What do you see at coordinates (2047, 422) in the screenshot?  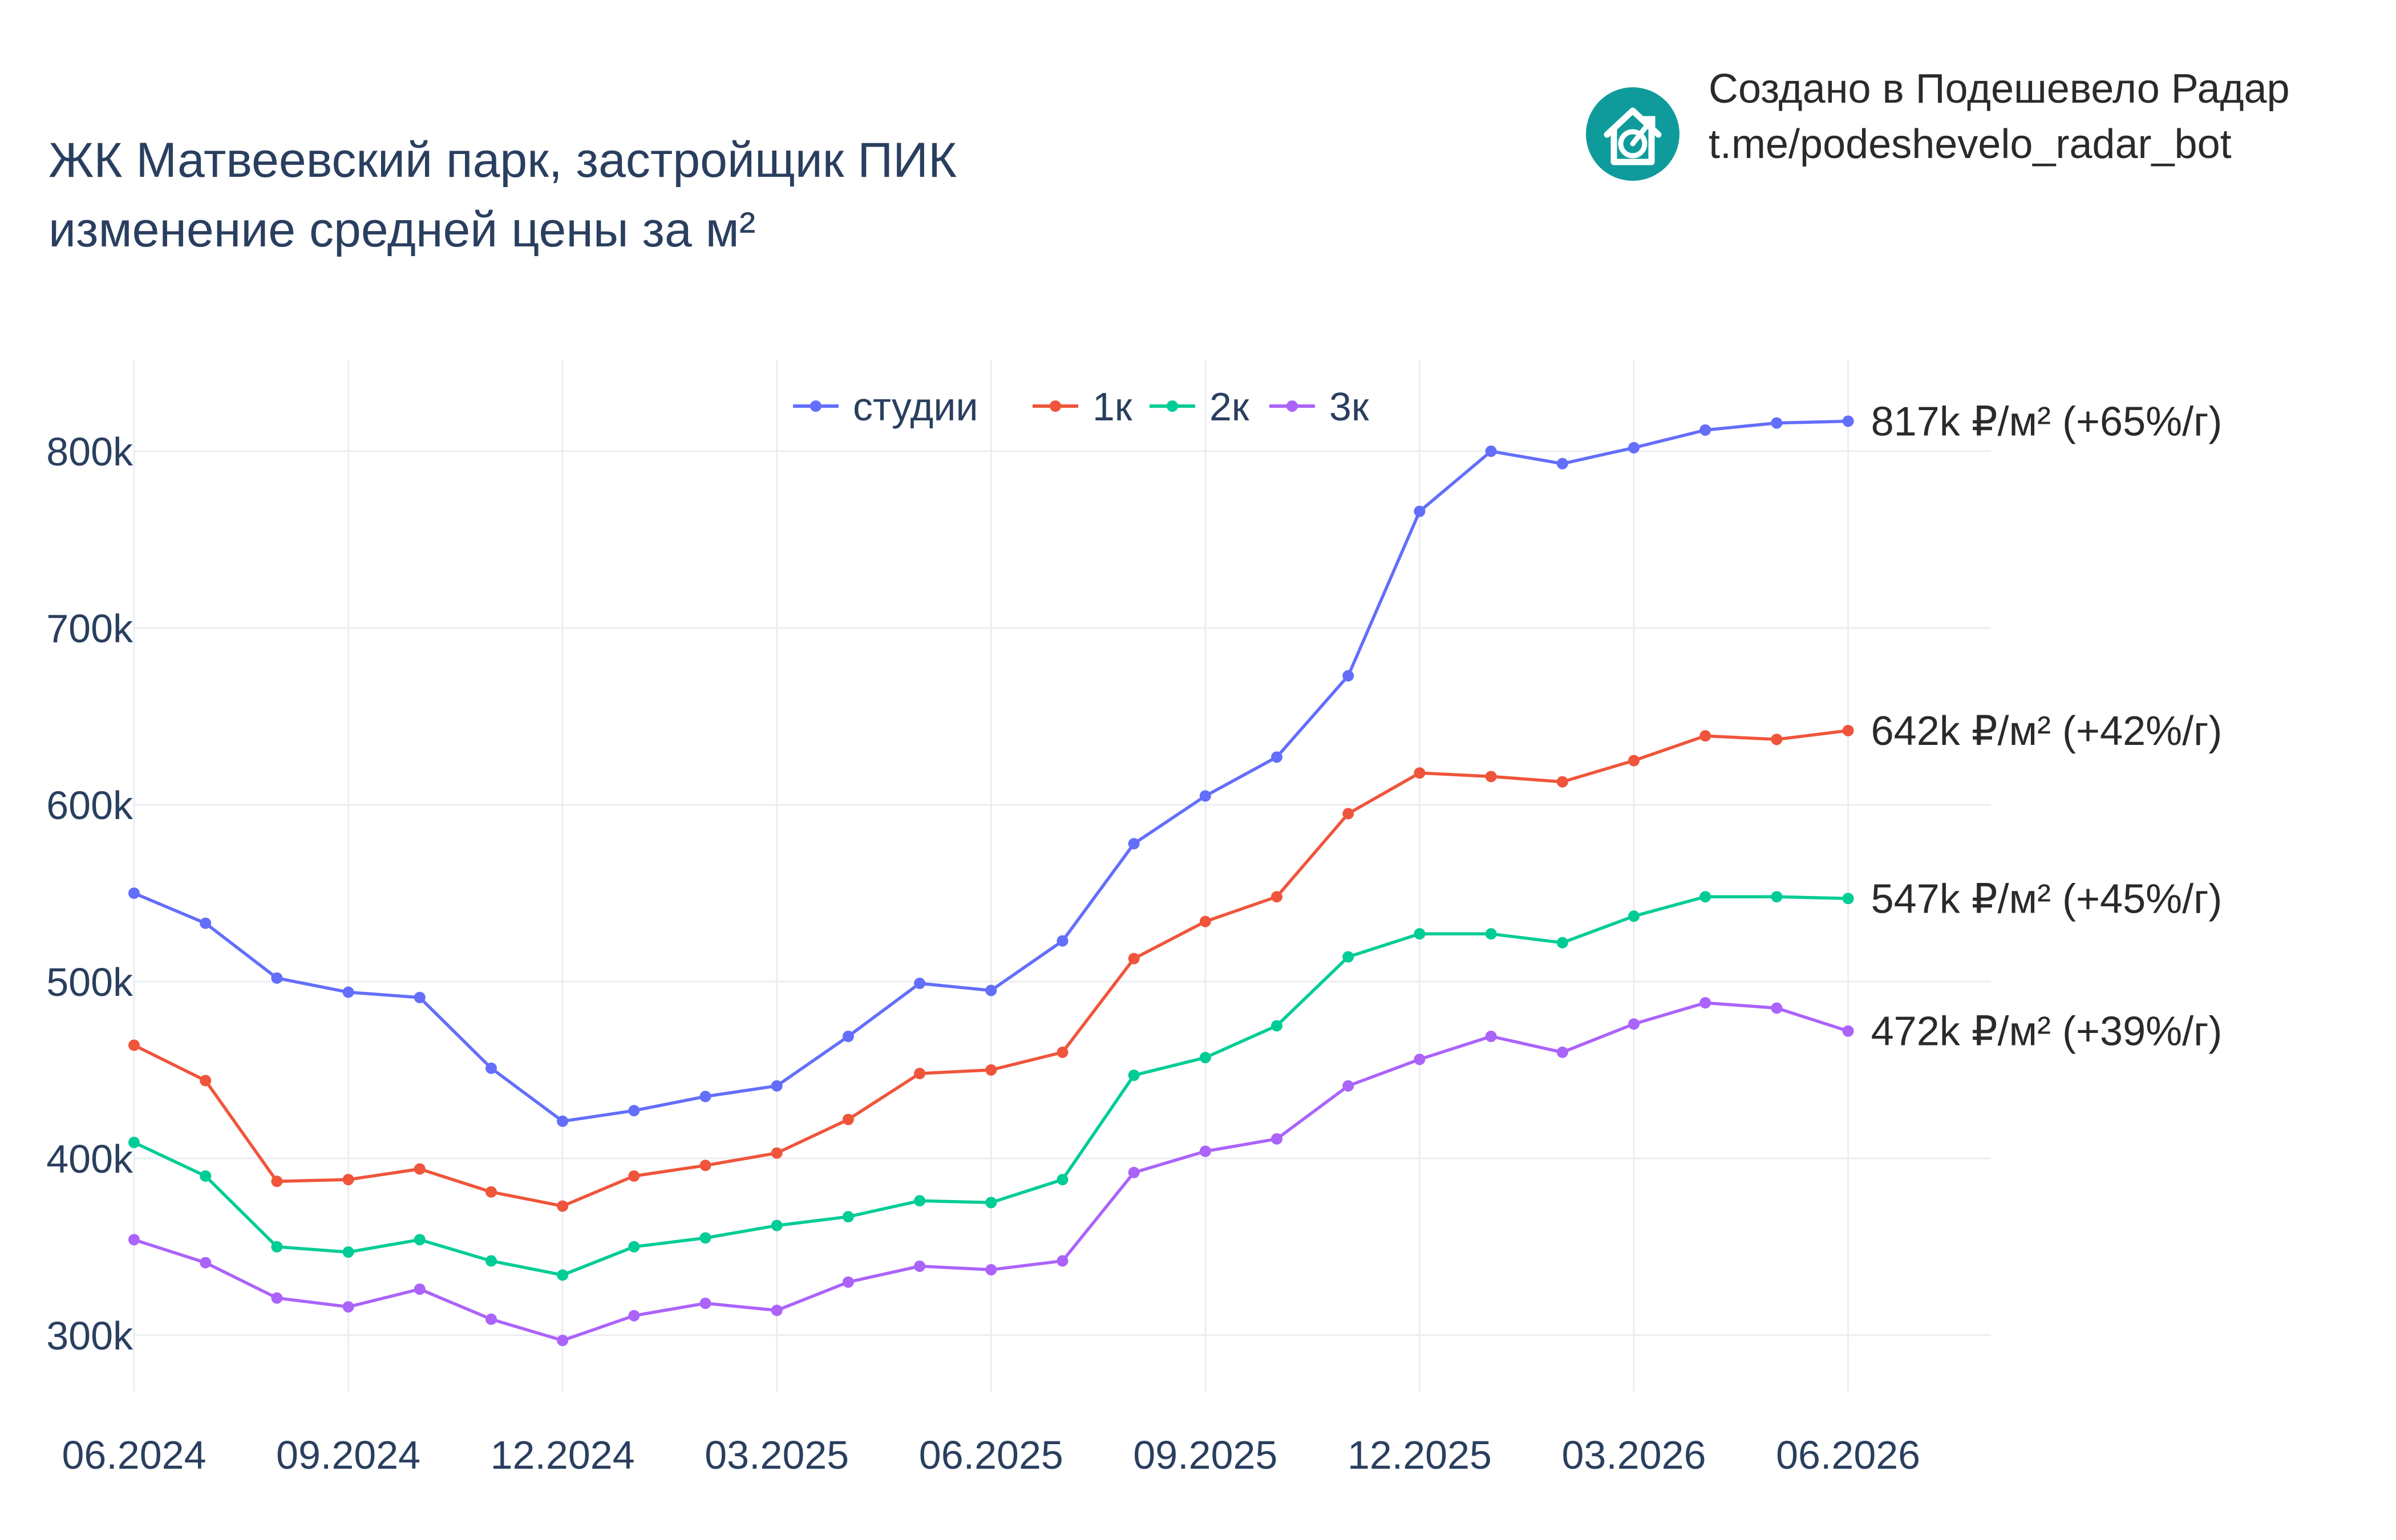 I see `series-end-label: 817k ₽/м² (+65%/г)` at bounding box center [2047, 422].